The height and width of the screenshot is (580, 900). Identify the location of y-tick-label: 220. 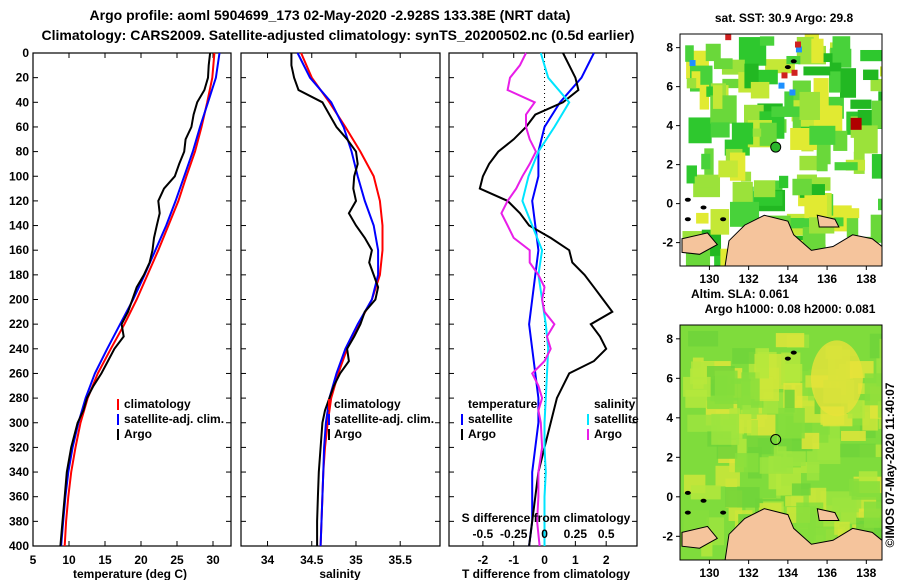
(19, 324).